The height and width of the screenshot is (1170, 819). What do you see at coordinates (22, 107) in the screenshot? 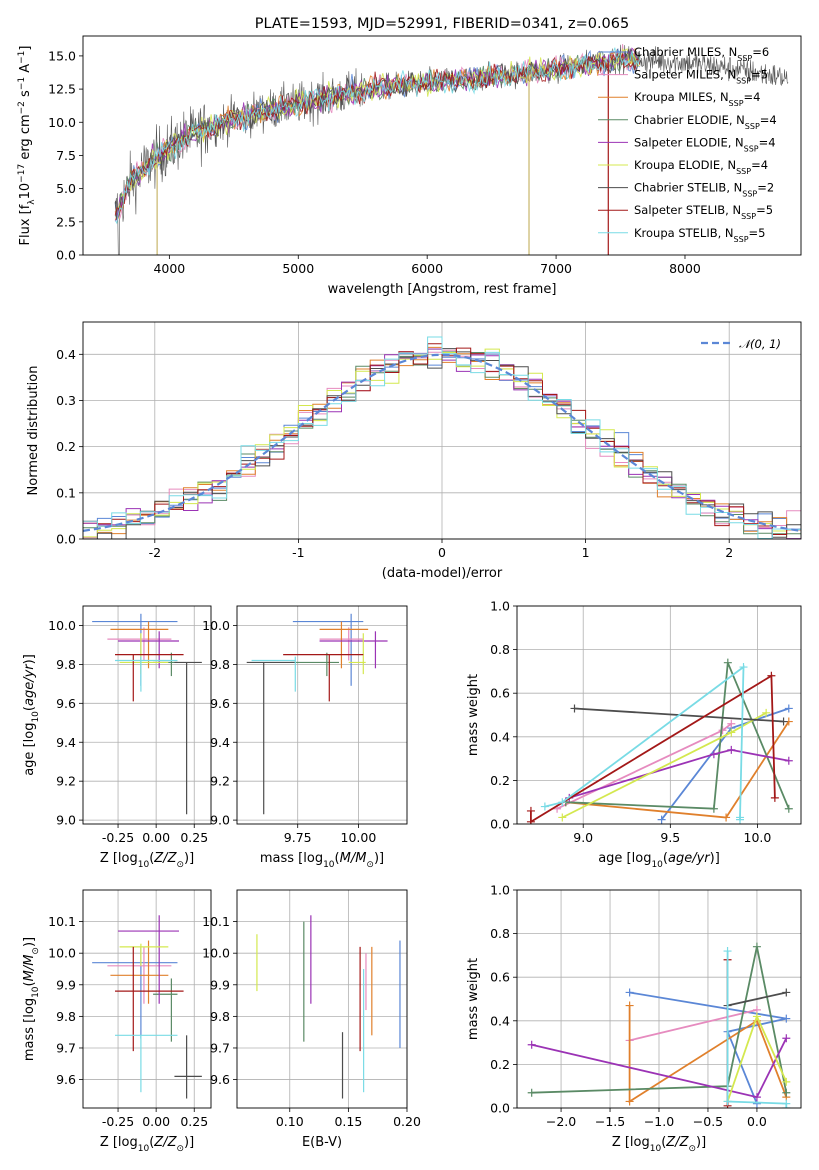
I see `y-axis-label-part: −2` at bounding box center [22, 107].